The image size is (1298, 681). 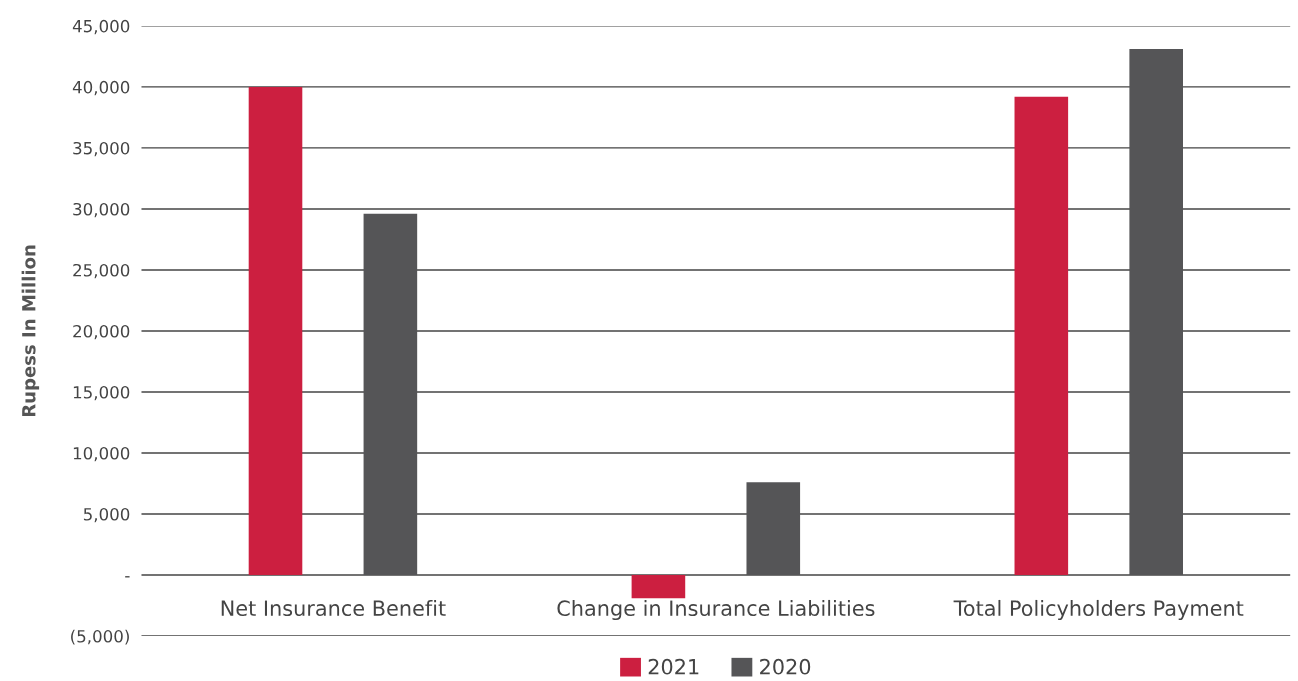 What do you see at coordinates (716, 610) in the screenshot?
I see `x-tick-label: Change in Insurance Liabilities` at bounding box center [716, 610].